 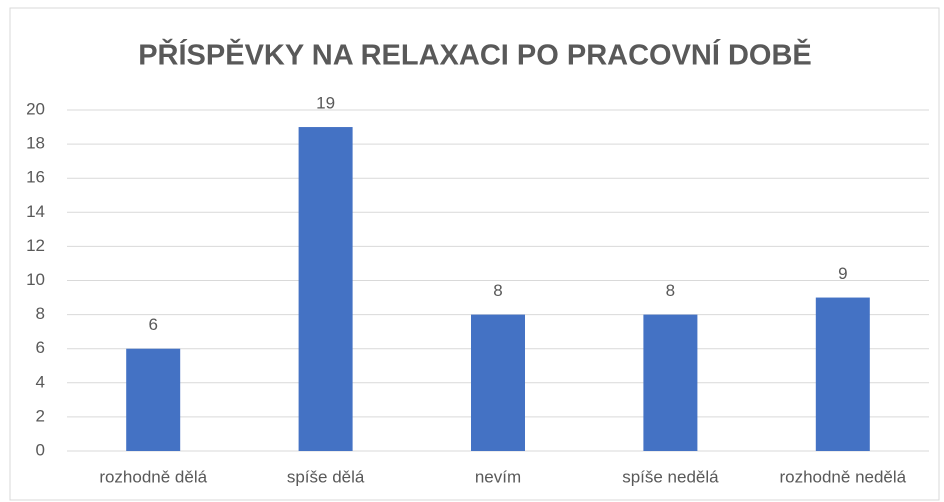 I want to click on x-tick-label: nevím, so click(x=498, y=476).